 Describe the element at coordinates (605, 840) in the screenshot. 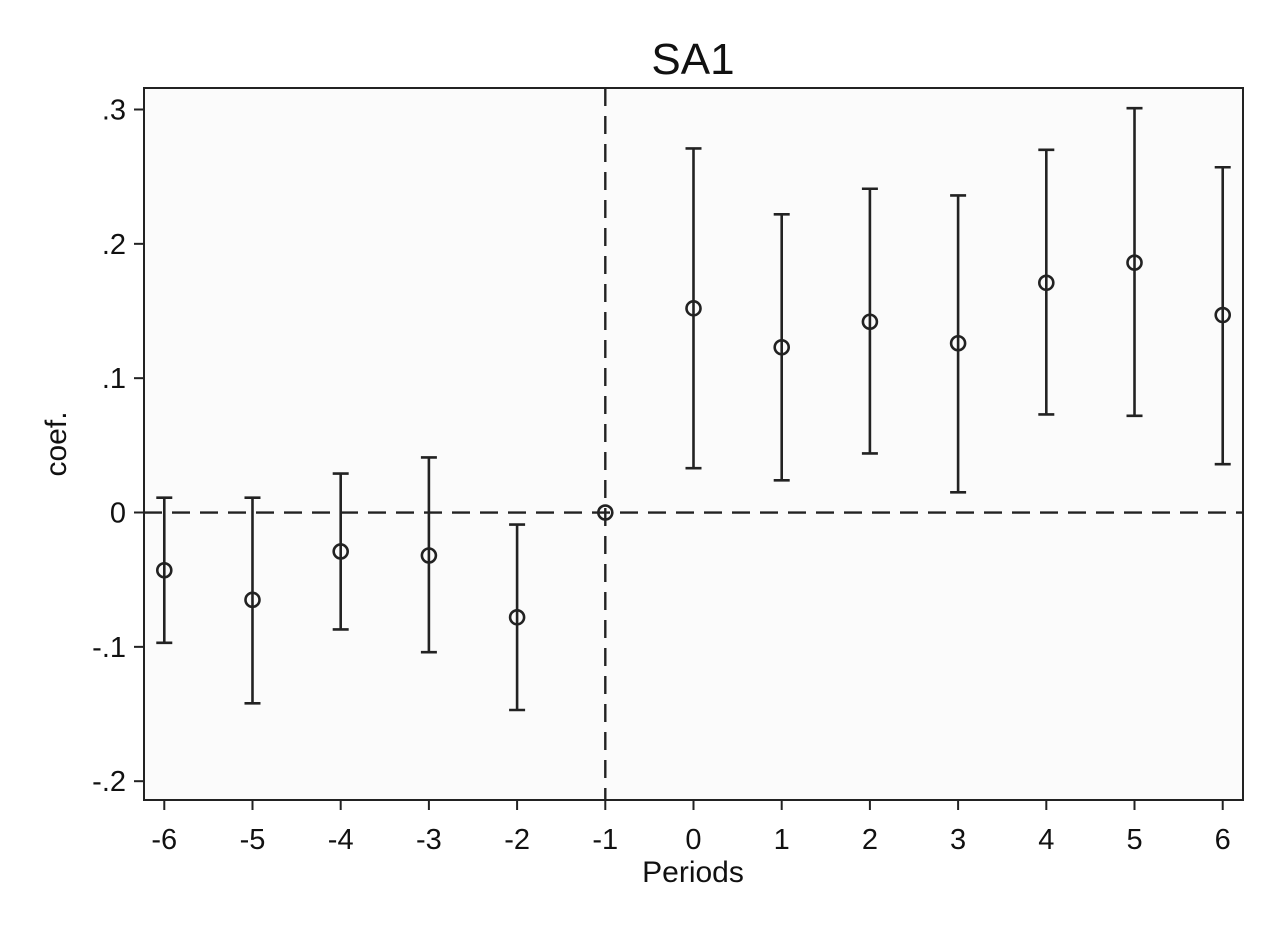

I see `x-tick-label: -1` at that location.